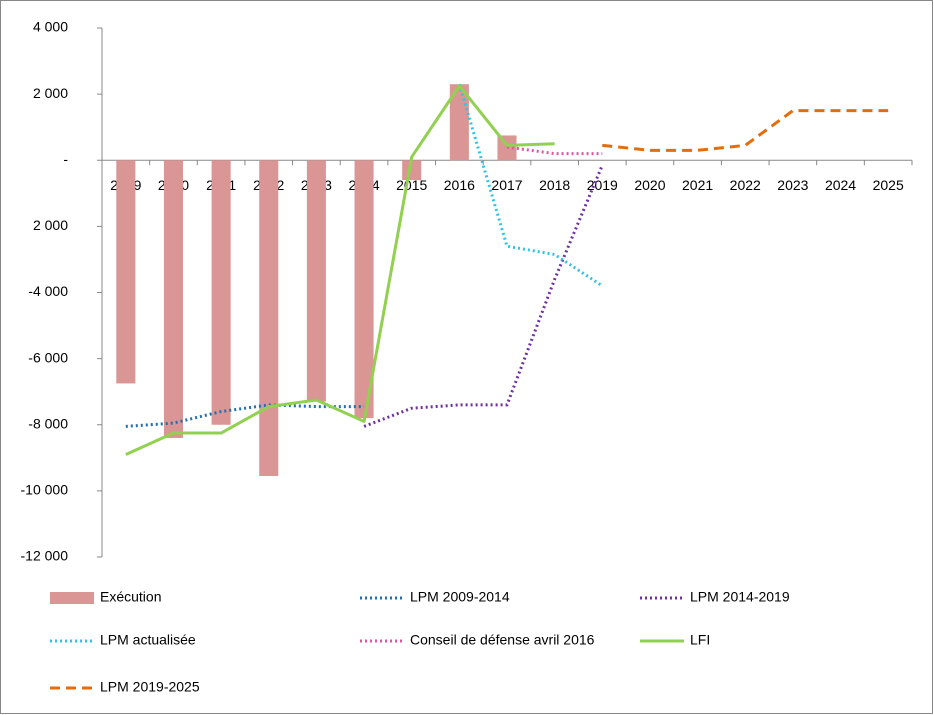  What do you see at coordinates (554, 185) in the screenshot?
I see `x-tick-label: 2018` at bounding box center [554, 185].